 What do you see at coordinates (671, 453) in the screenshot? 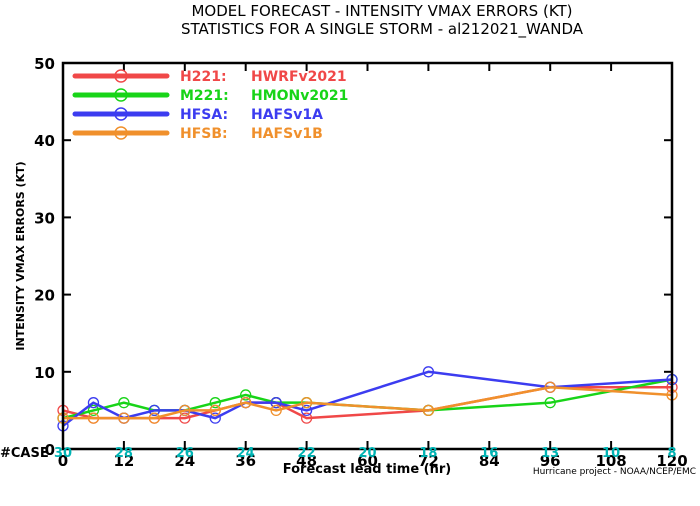
I see `case-count: 8` at bounding box center [671, 453].